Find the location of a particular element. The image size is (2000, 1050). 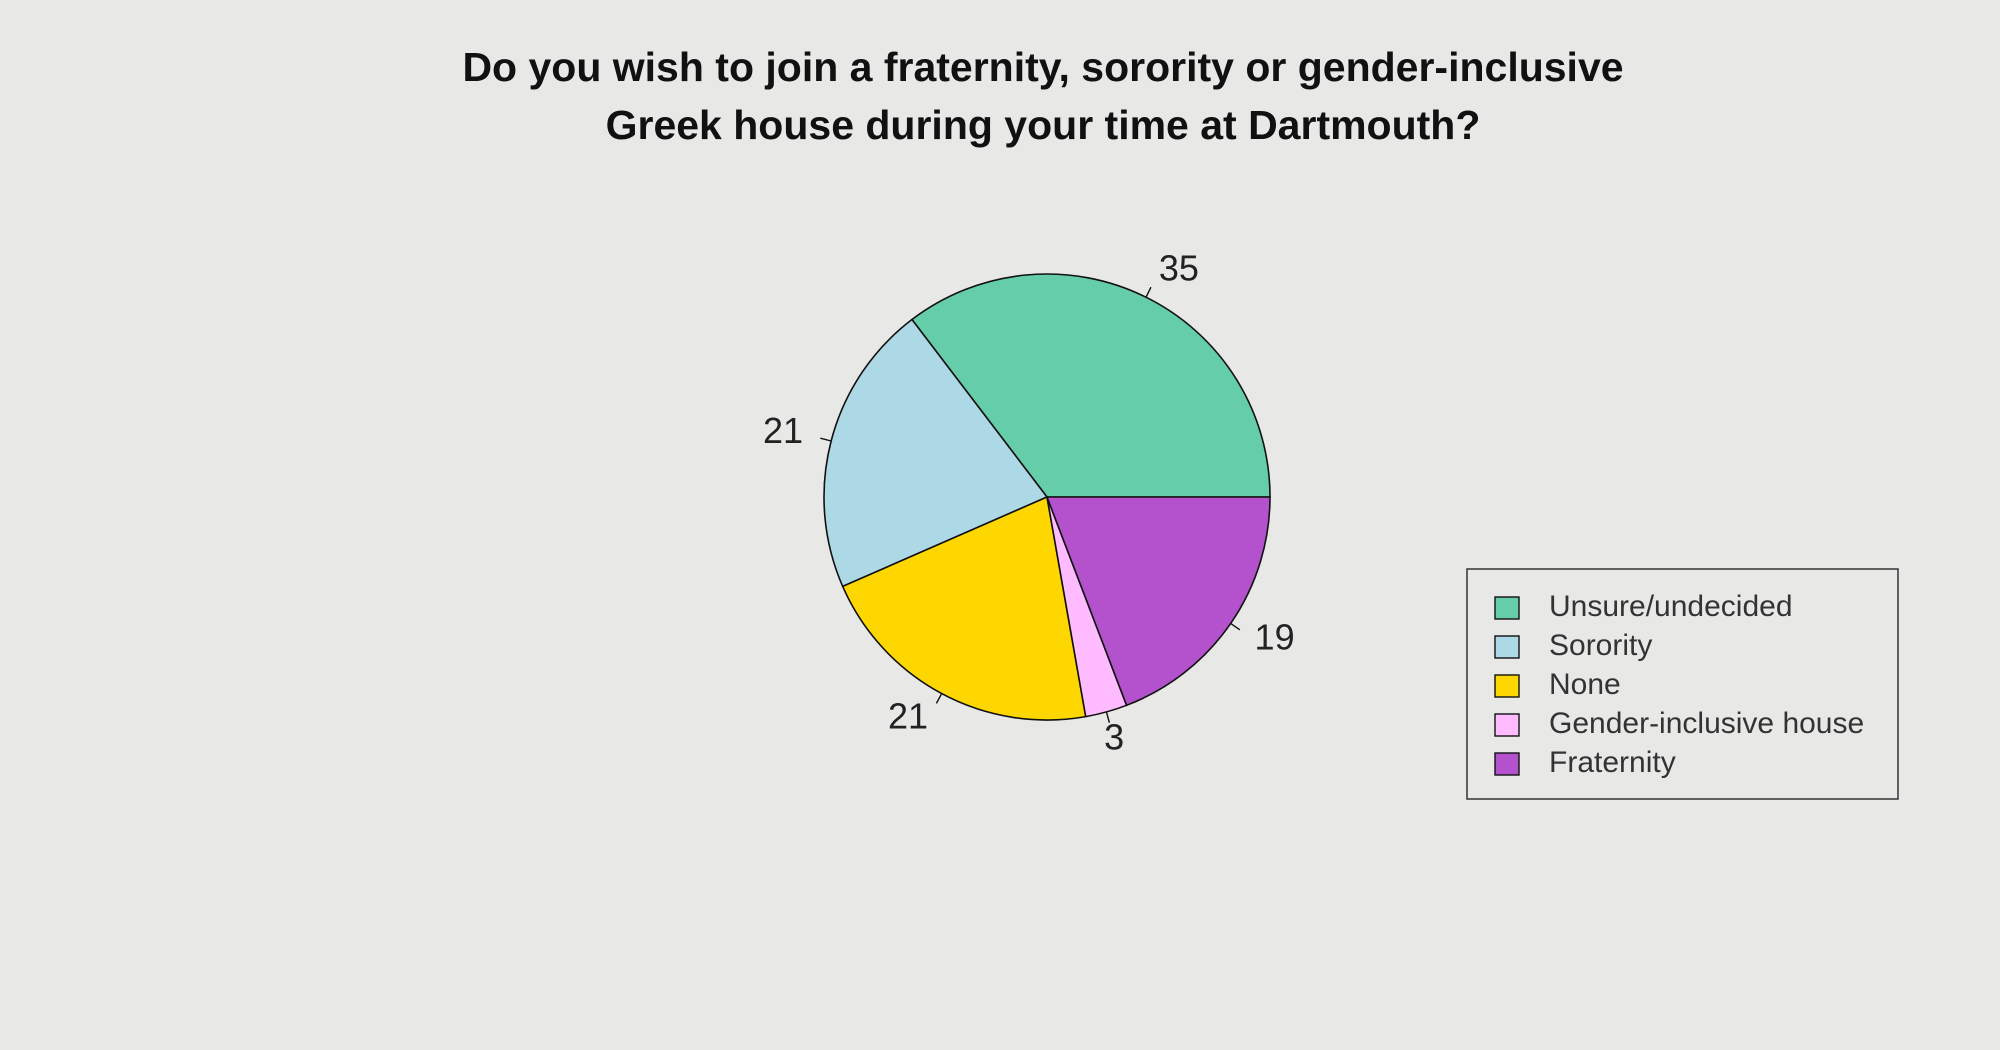

data-label: 35 is located at coordinates (1179, 268).